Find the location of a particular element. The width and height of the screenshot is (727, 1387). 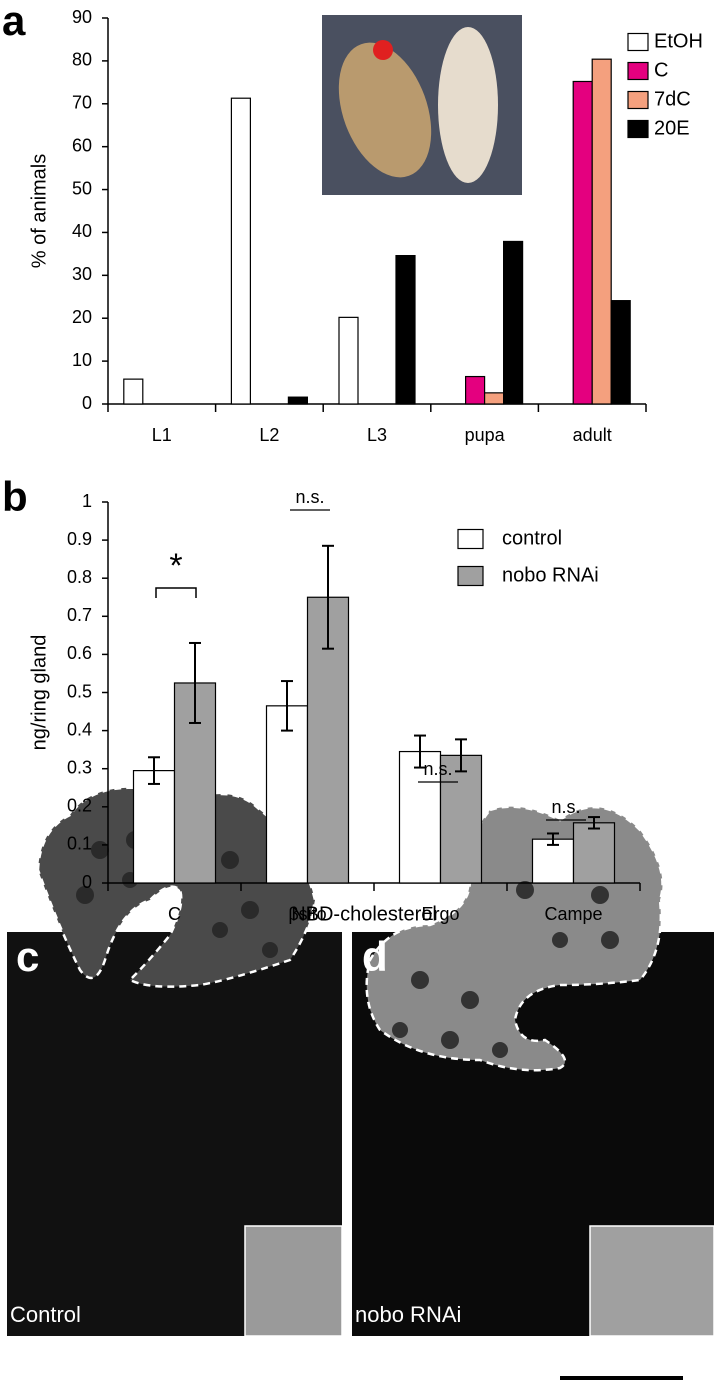

legend-label: C is located at coordinates (661, 70).